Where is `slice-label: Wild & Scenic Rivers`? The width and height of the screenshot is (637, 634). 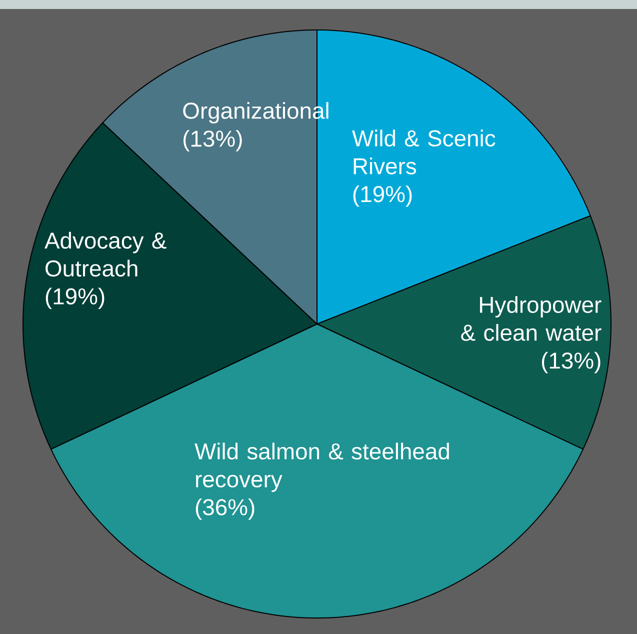
slice-label: Wild & Scenic Rivers is located at coordinates (424, 152).